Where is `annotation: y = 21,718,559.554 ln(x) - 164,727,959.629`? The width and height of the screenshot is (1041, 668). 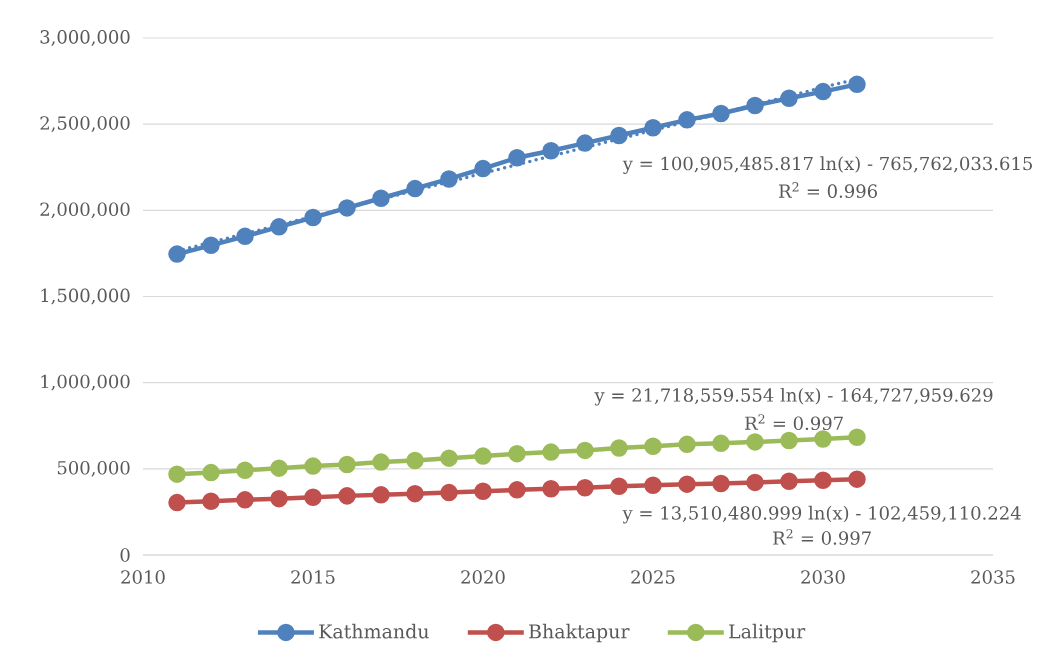 annotation: y = 21,718,559.554 ln(x) - 164,727,959.629 is located at coordinates (793, 396).